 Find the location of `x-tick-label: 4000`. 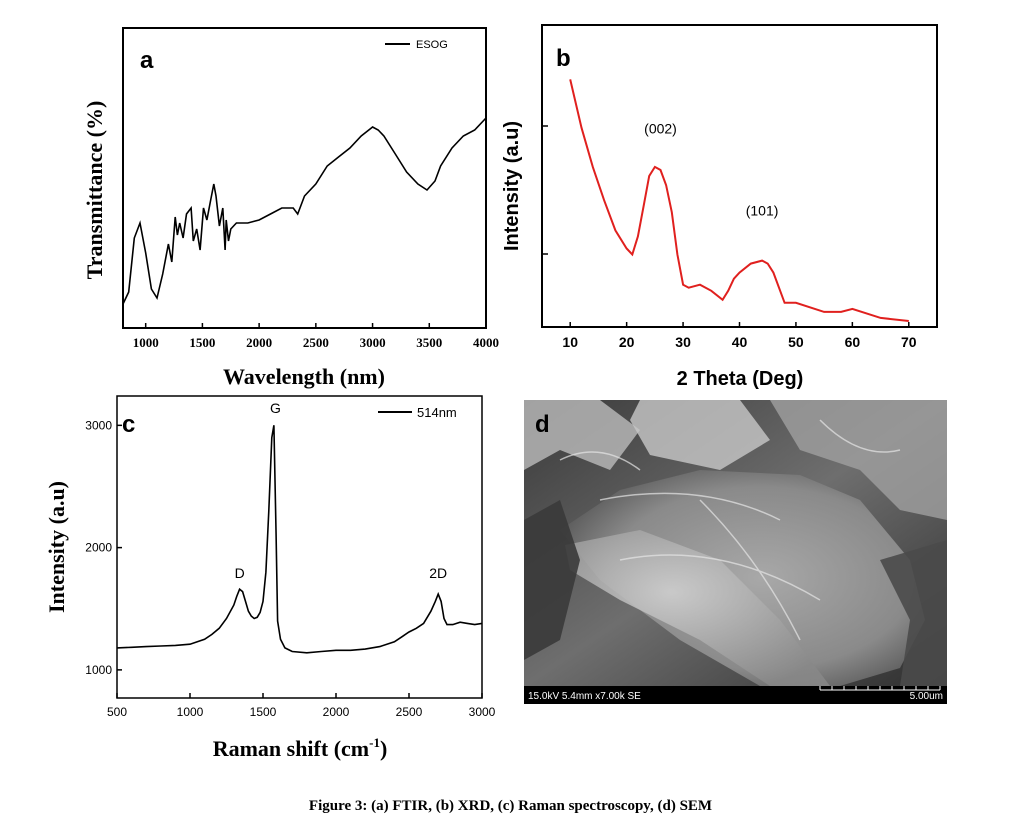

x-tick-label: 4000 is located at coordinates (486, 342).